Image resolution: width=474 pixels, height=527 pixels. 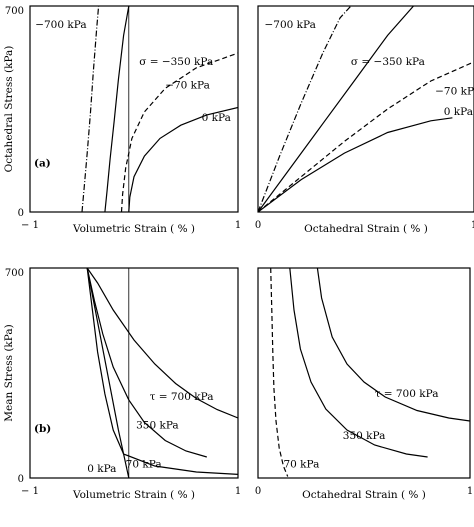 I want to click on y-axis-label: Mean Stress (kPa), so click(x=9, y=373).